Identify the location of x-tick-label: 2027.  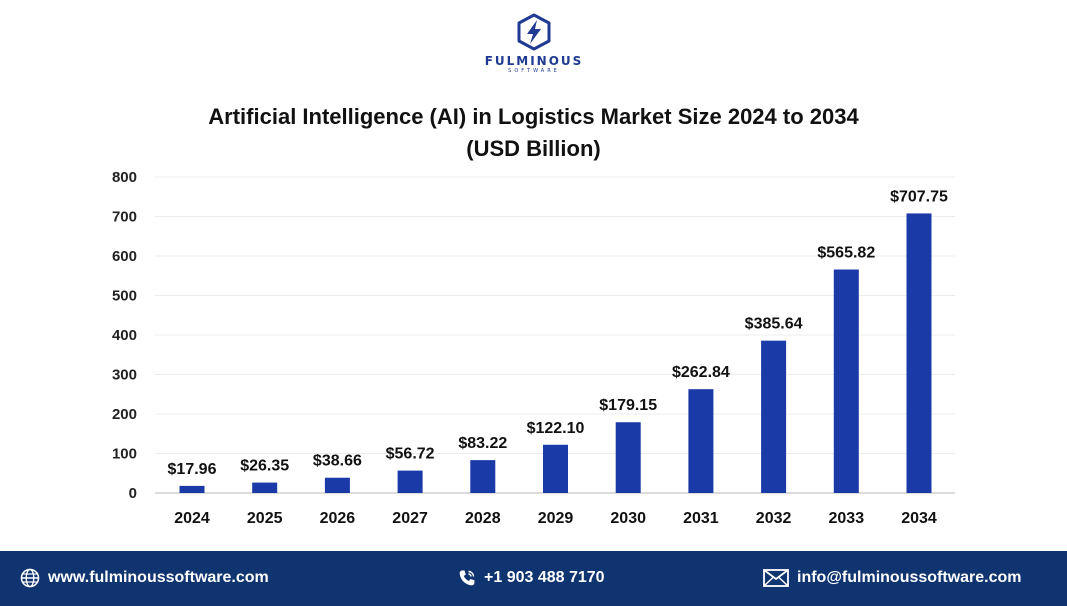
(410, 518).